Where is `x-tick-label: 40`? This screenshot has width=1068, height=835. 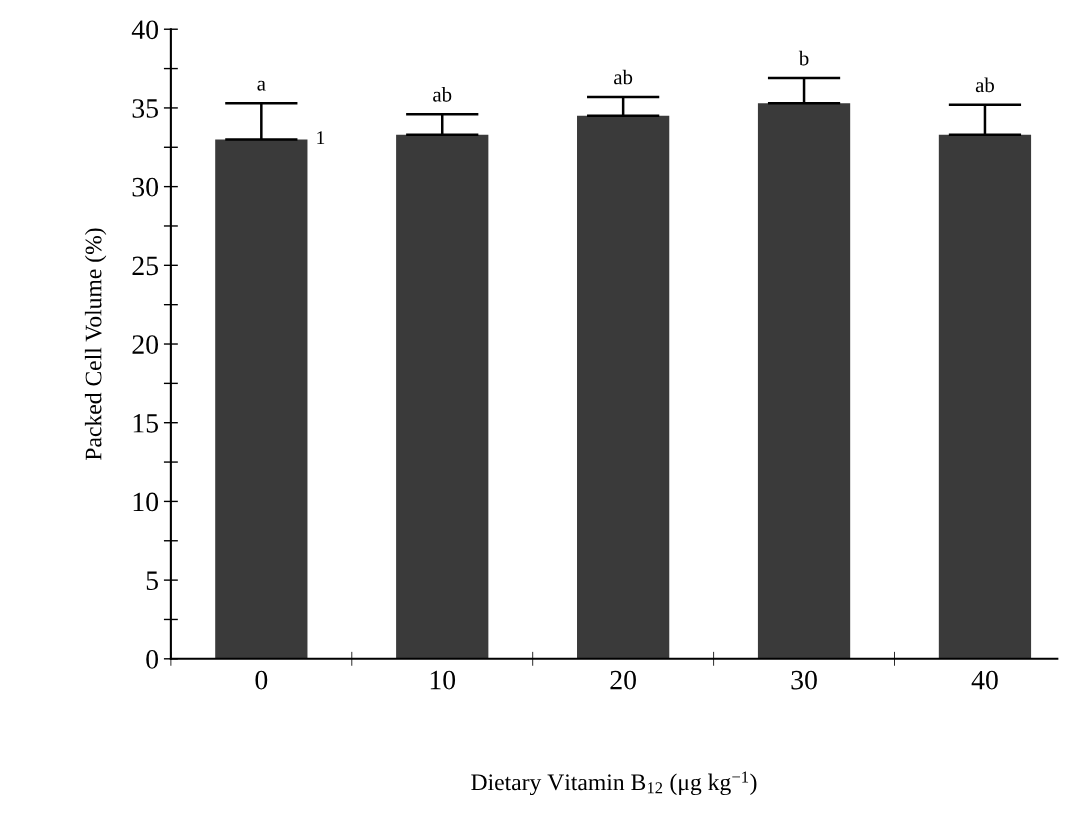
x-tick-label: 40 is located at coordinates (984, 680).